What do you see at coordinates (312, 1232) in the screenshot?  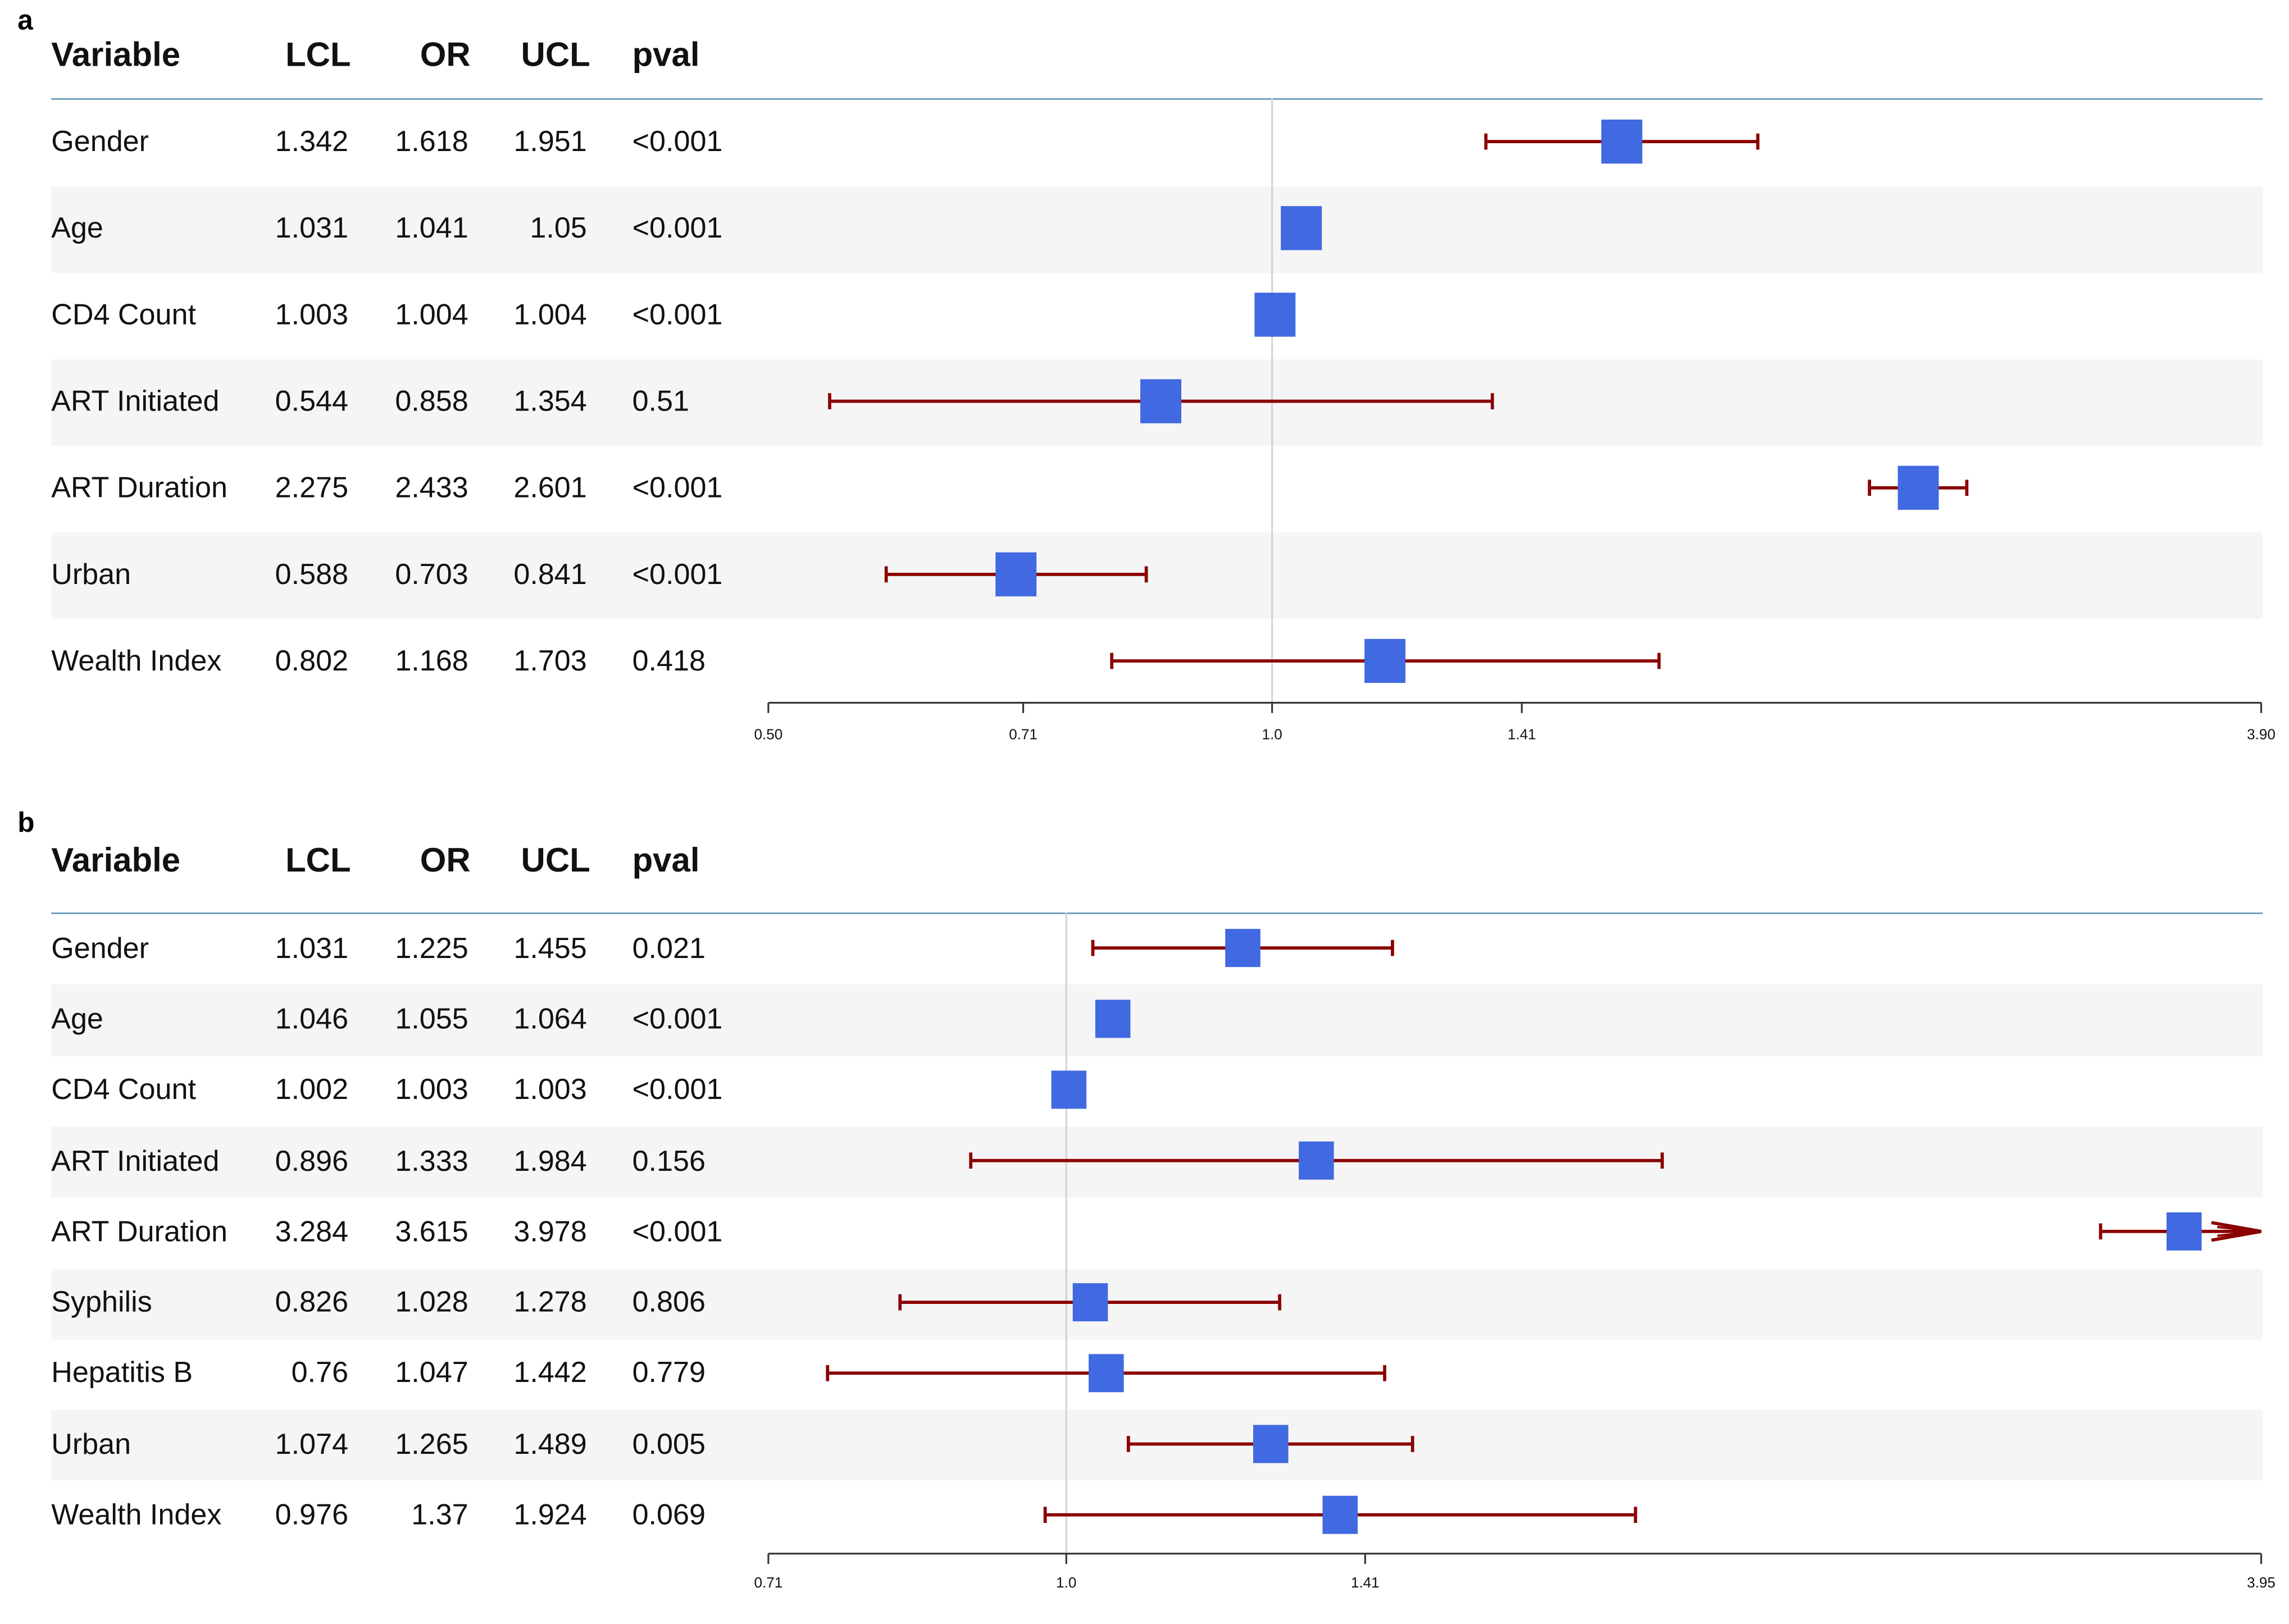 I see `cell-lcl: 3.284` at bounding box center [312, 1232].